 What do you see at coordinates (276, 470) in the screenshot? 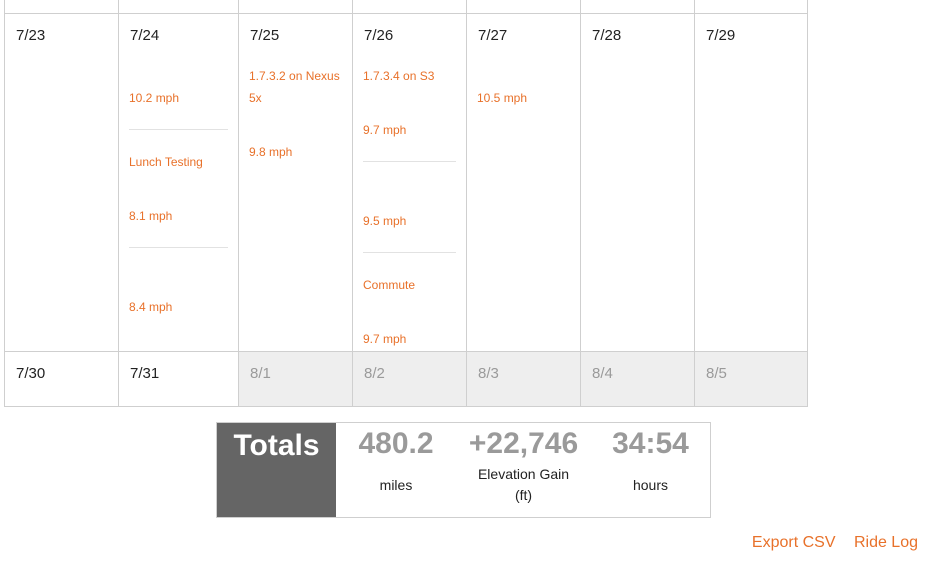
I see `totals-label: Totals` at bounding box center [276, 470].